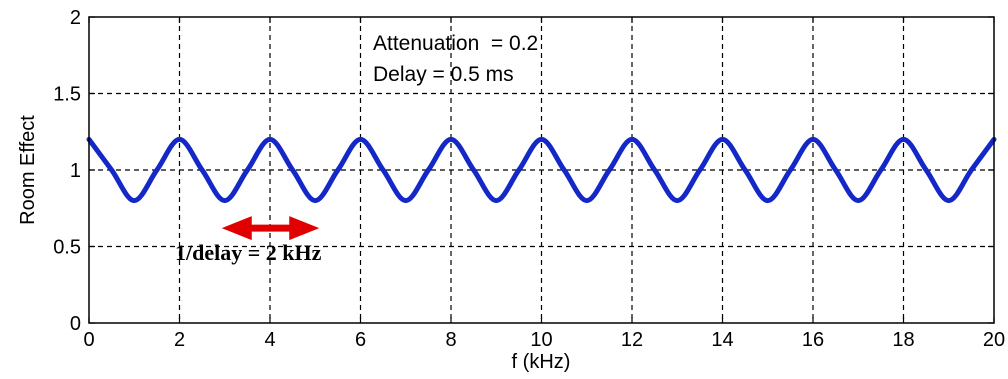 The image size is (1008, 379). What do you see at coordinates (994, 340) in the screenshot?
I see `x-tick-label: 20` at bounding box center [994, 340].